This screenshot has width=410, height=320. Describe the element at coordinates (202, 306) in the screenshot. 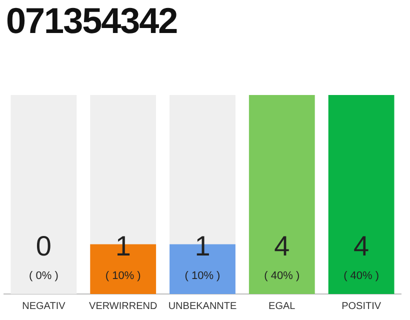

I see `x-tick-label: UNBEKANNTE` at that location.